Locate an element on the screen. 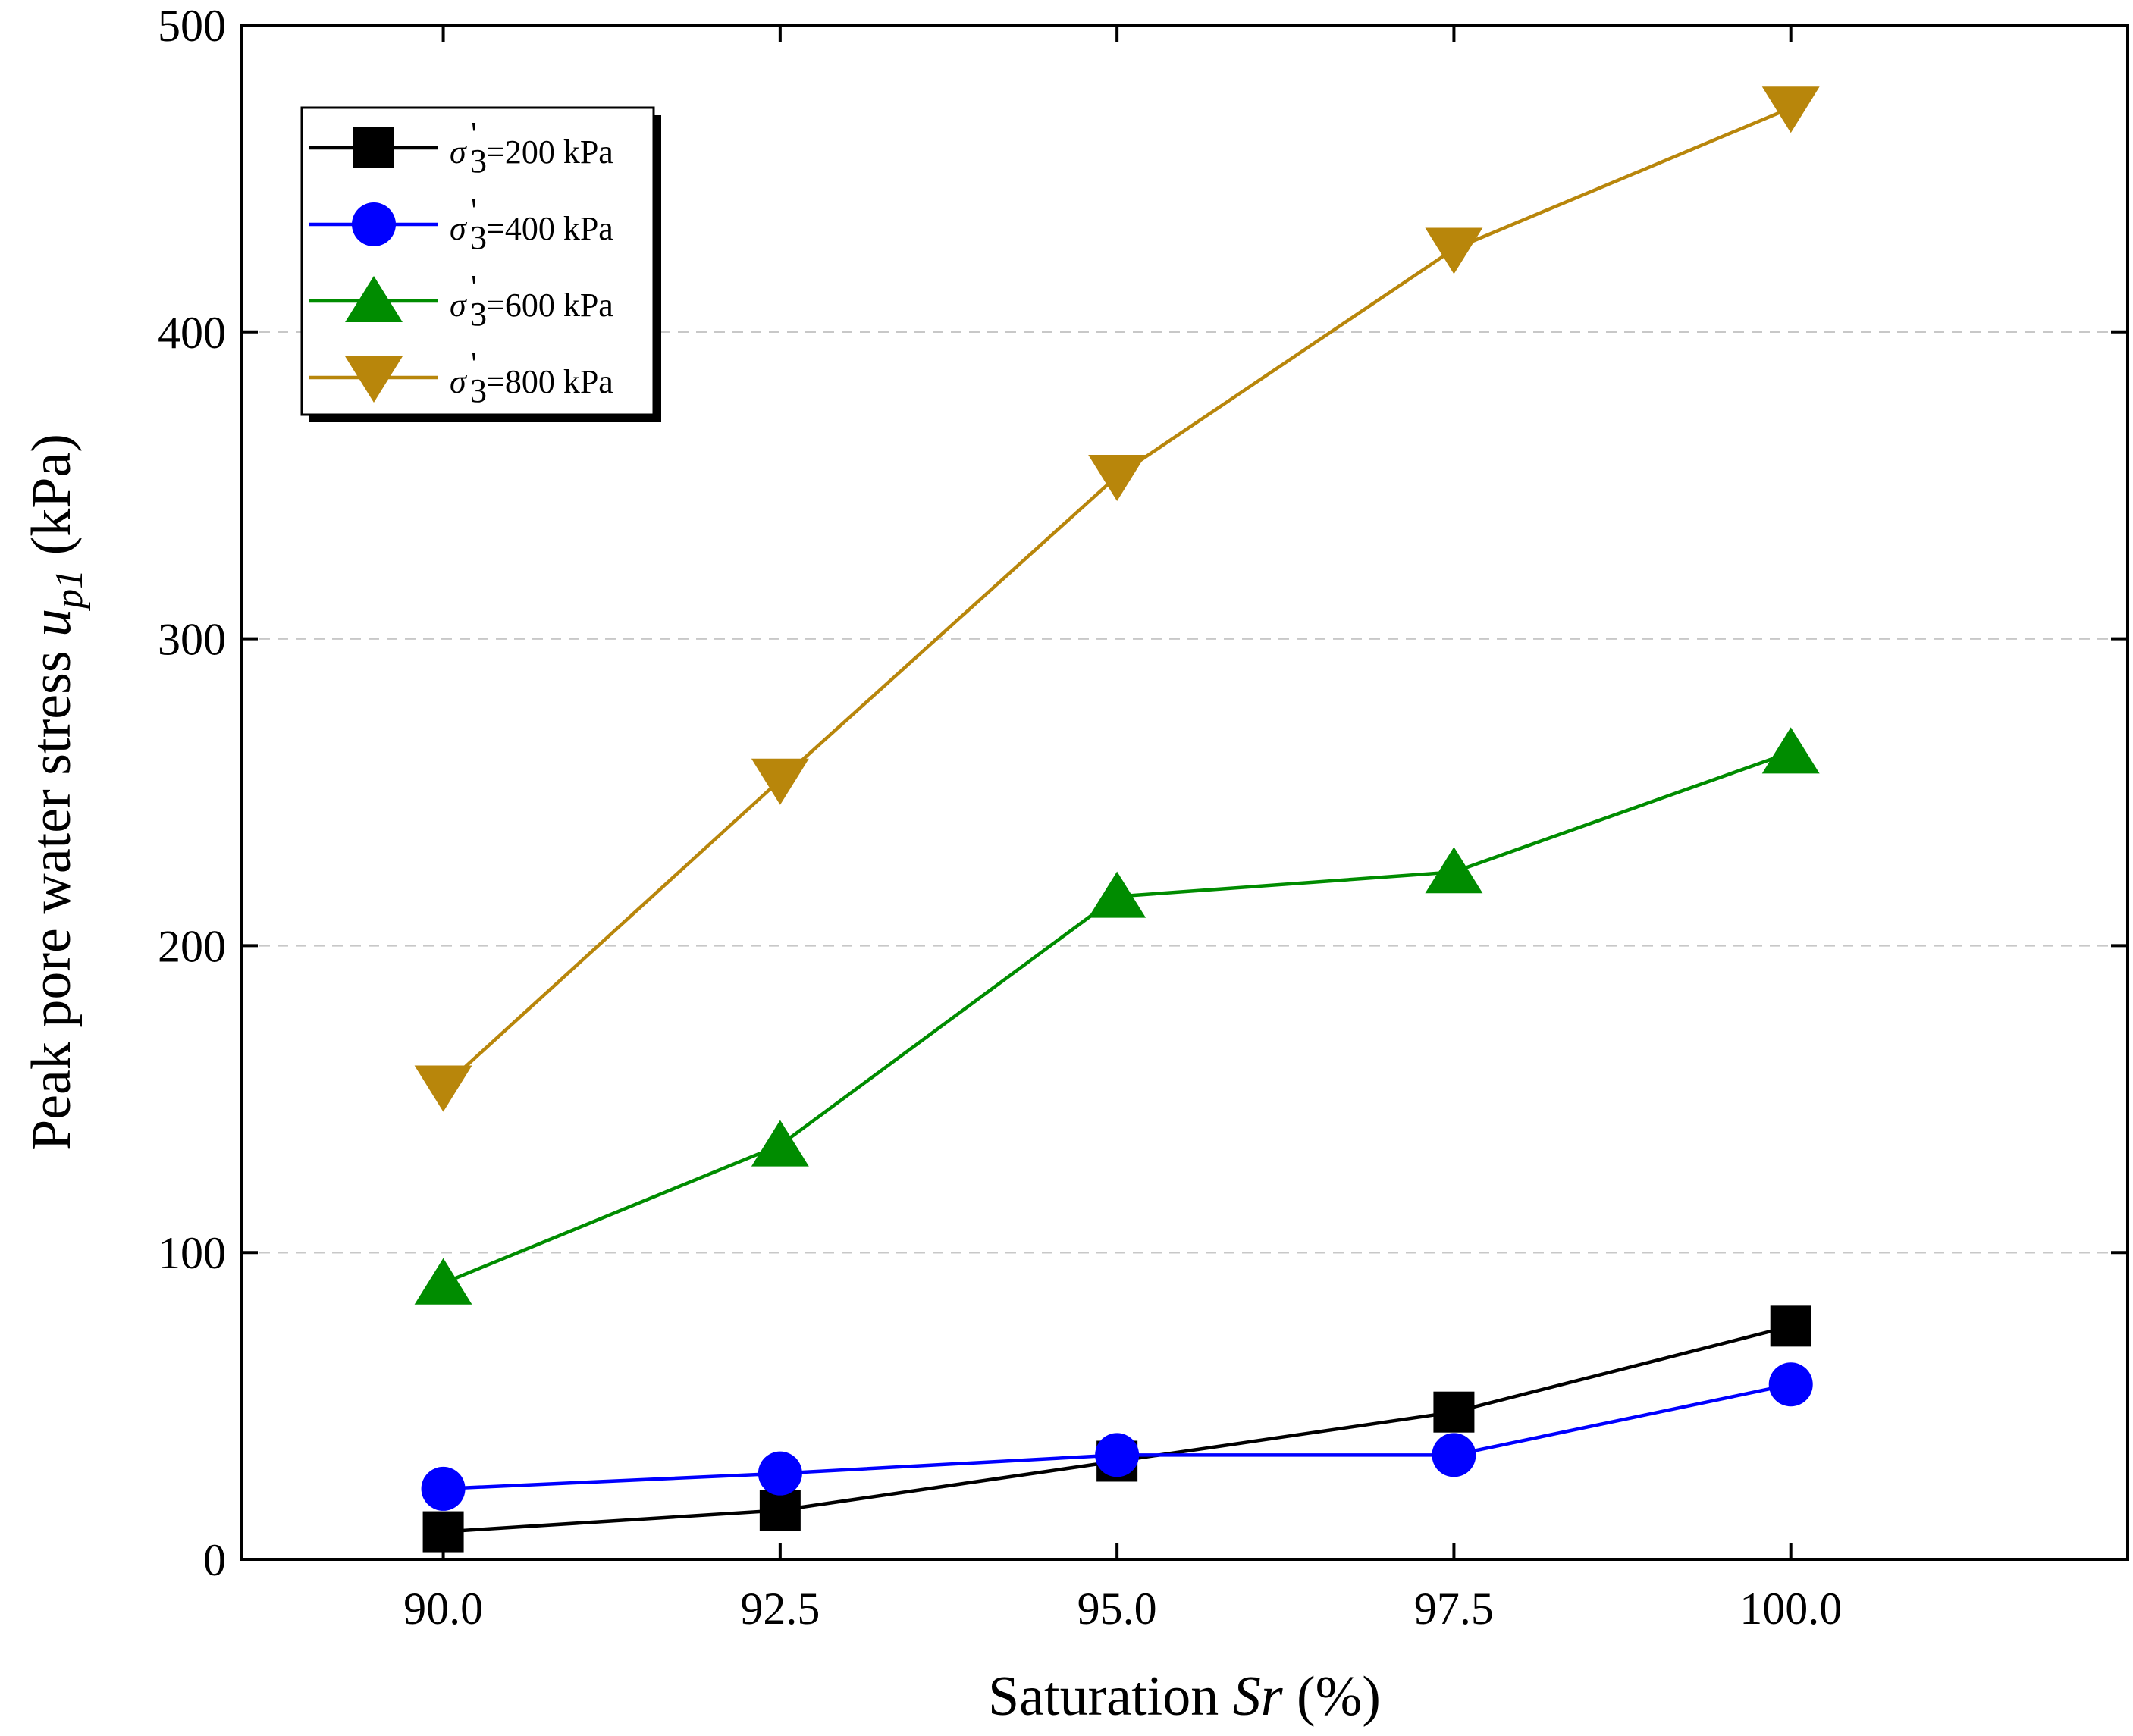 This screenshot has height=1736, width=2133. legend-sigma-2: σ is located at coordinates (459, 305).